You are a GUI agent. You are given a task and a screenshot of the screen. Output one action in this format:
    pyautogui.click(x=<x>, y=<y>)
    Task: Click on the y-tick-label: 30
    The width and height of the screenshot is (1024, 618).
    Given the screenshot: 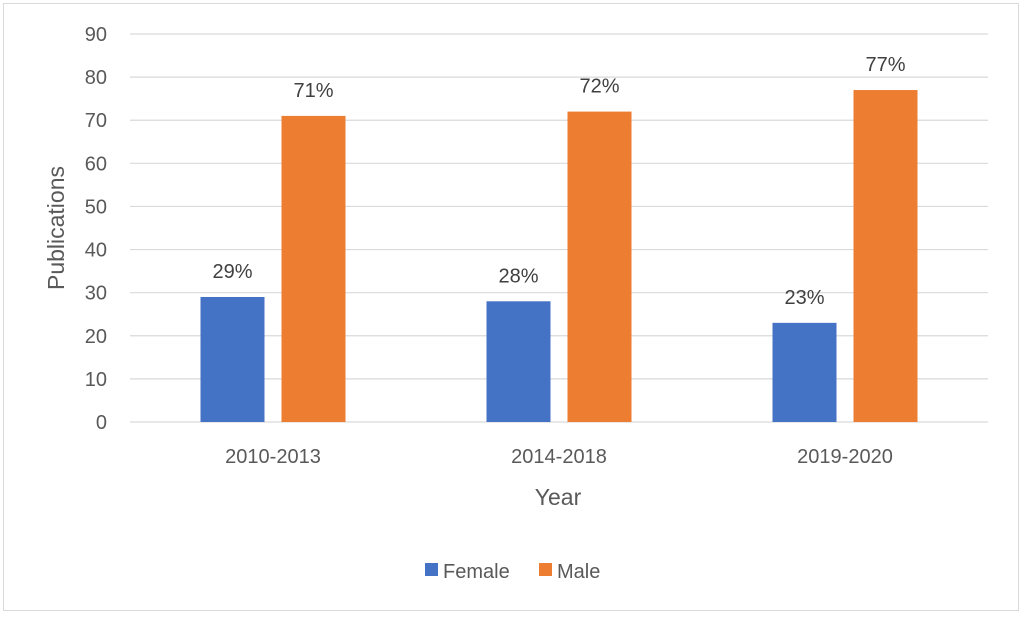 What is the action you would take?
    pyautogui.click(x=96, y=294)
    